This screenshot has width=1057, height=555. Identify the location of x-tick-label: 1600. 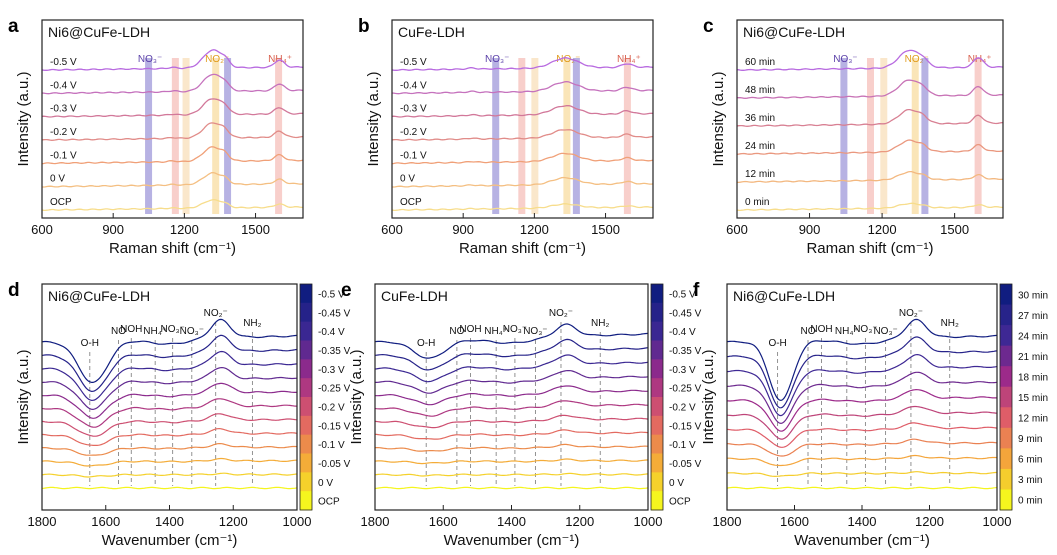
(105, 521).